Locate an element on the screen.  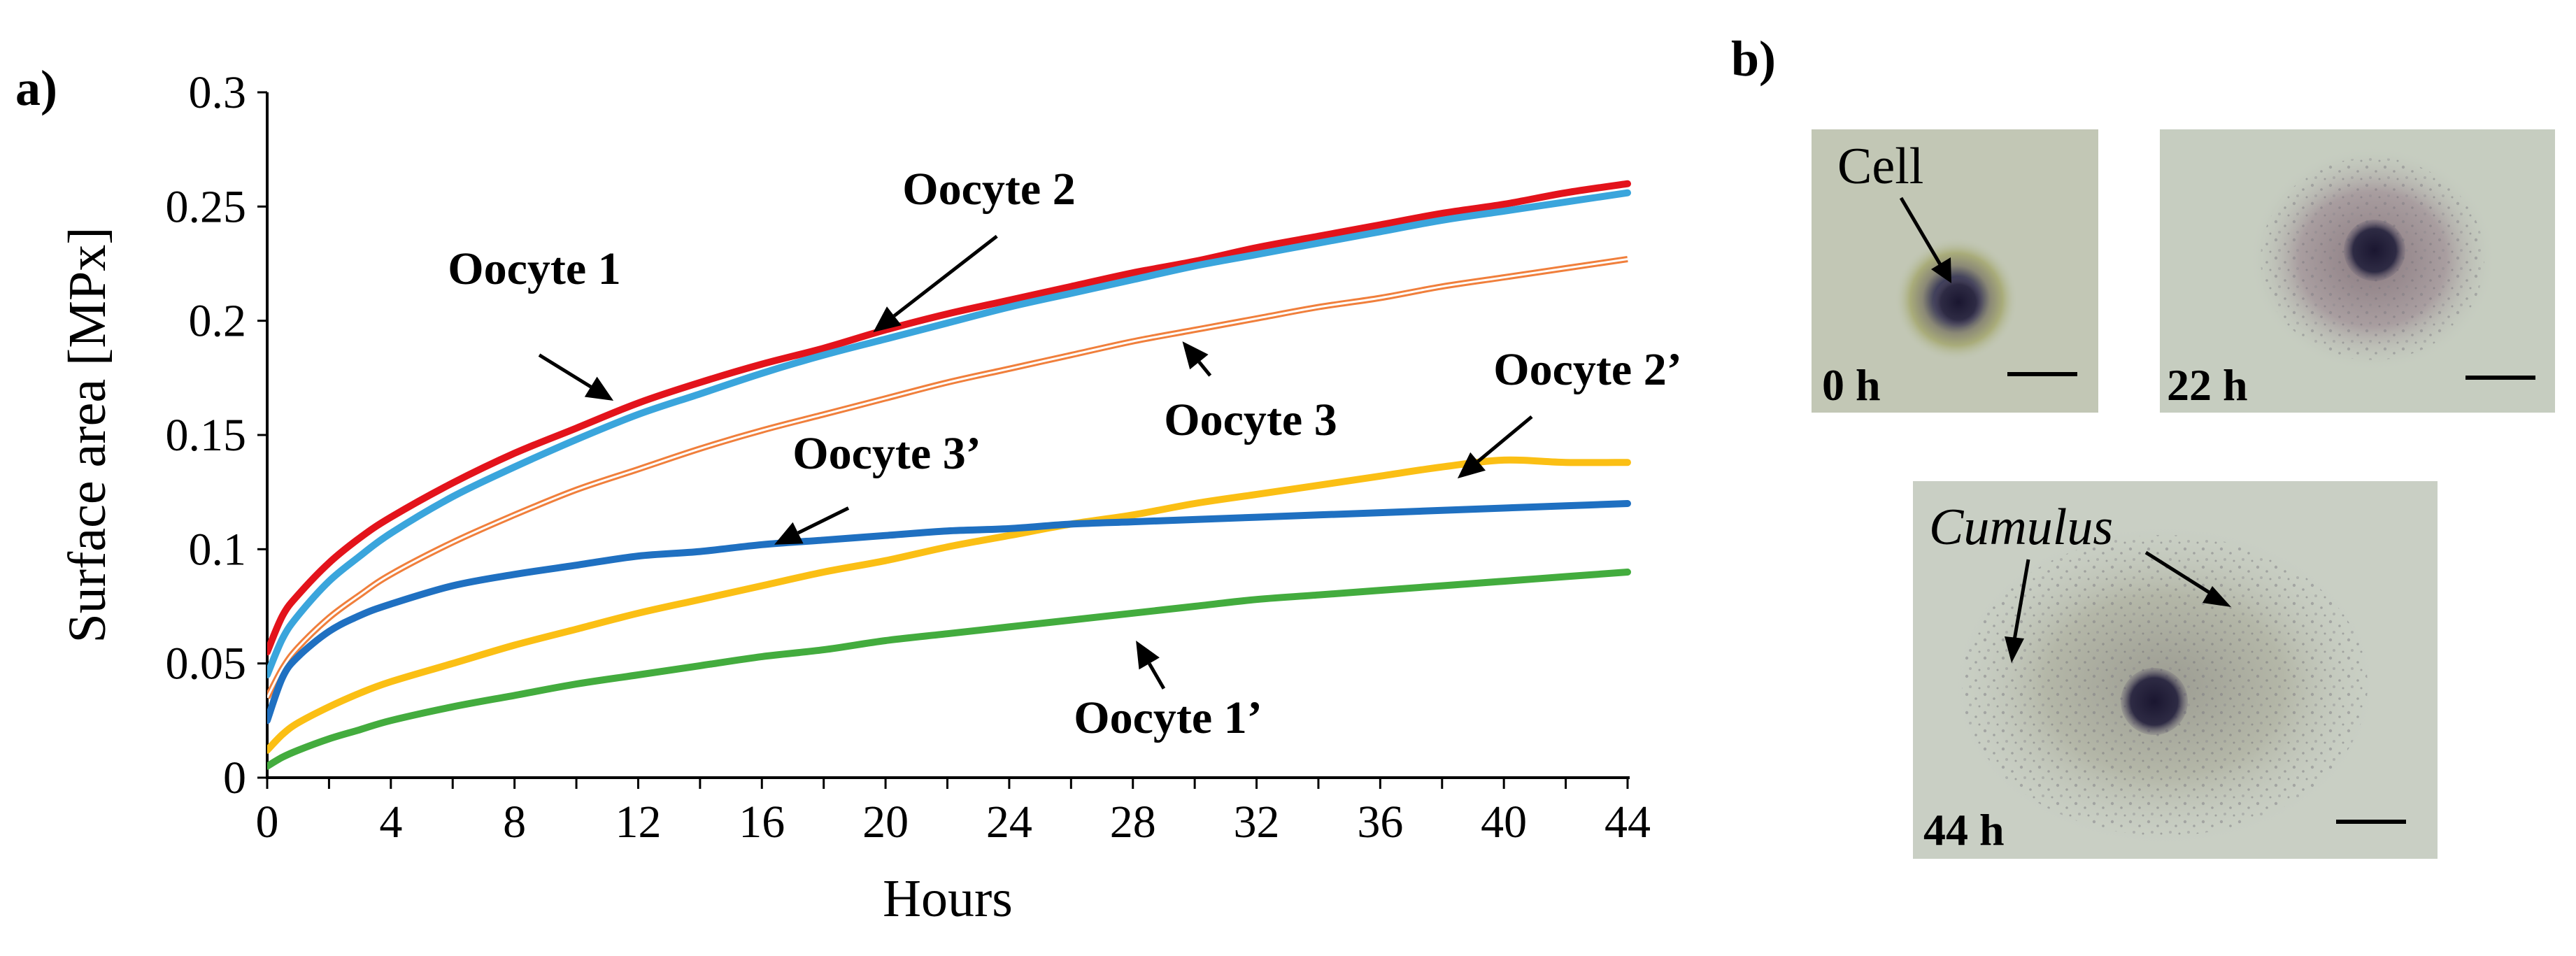
series-annotation-label: Oocyte 3’ is located at coordinates (886, 453).